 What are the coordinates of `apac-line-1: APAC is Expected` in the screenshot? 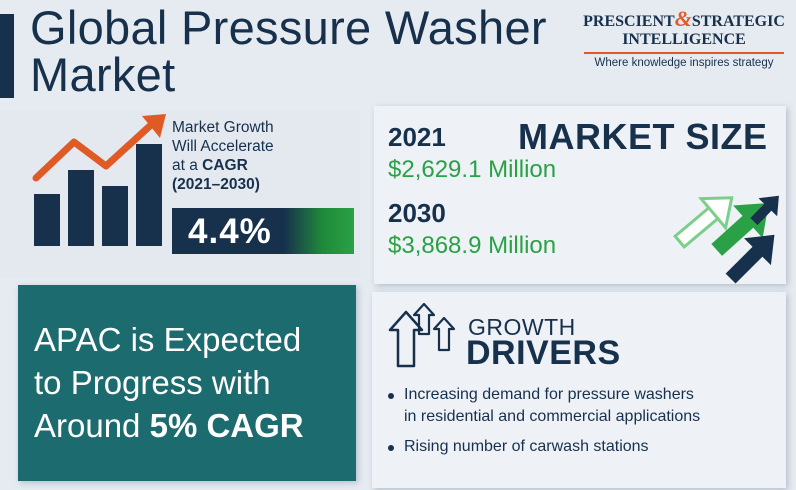 It's located at (168, 339).